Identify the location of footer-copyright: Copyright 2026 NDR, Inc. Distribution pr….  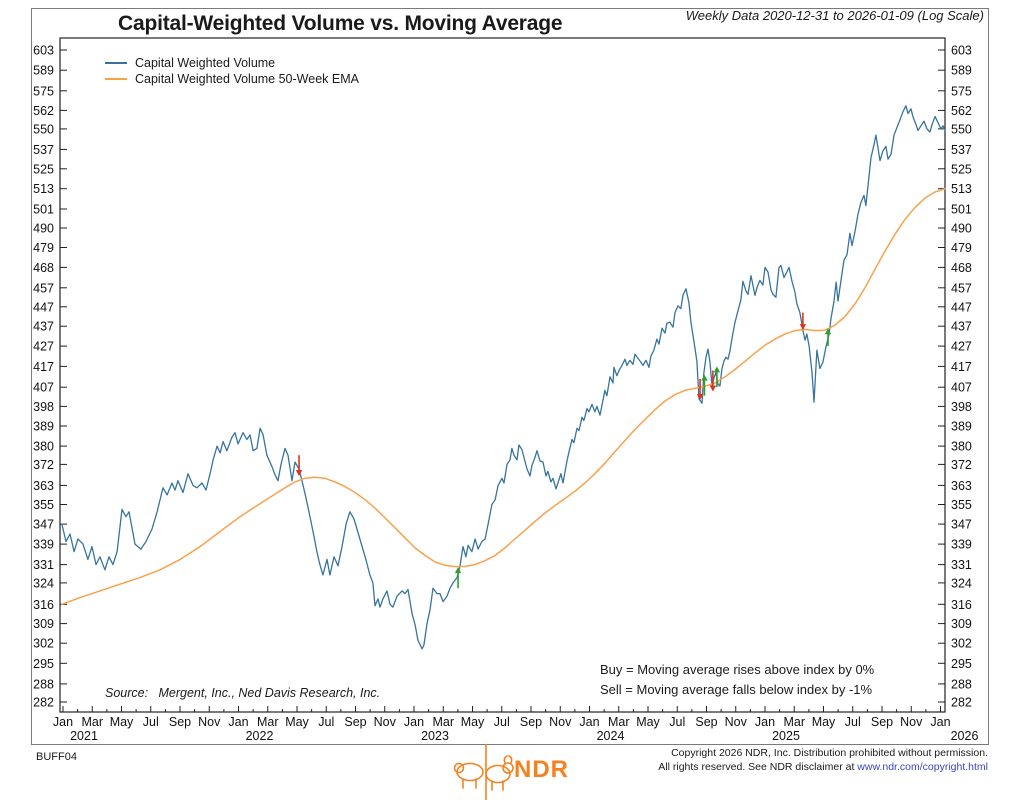
(823, 760).